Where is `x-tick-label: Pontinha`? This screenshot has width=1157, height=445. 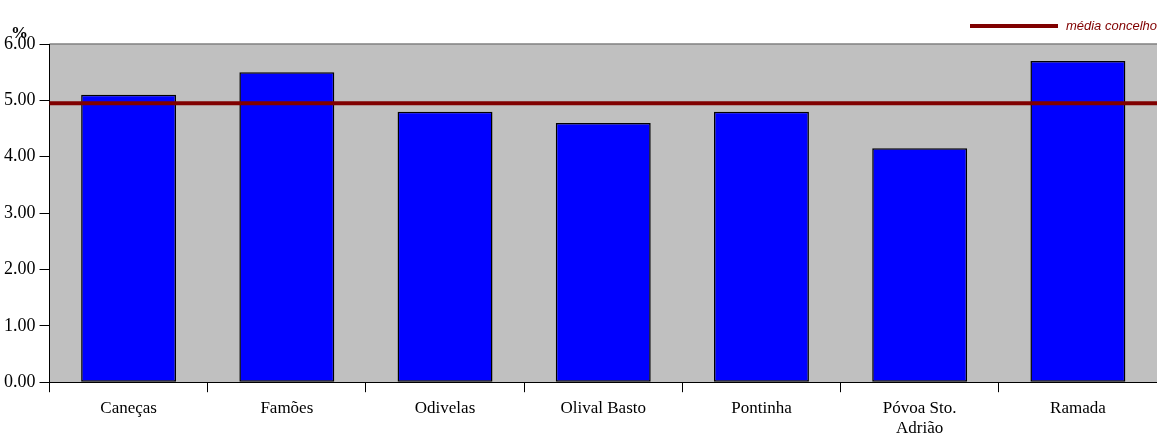
x-tick-label: Pontinha is located at coordinates (762, 407).